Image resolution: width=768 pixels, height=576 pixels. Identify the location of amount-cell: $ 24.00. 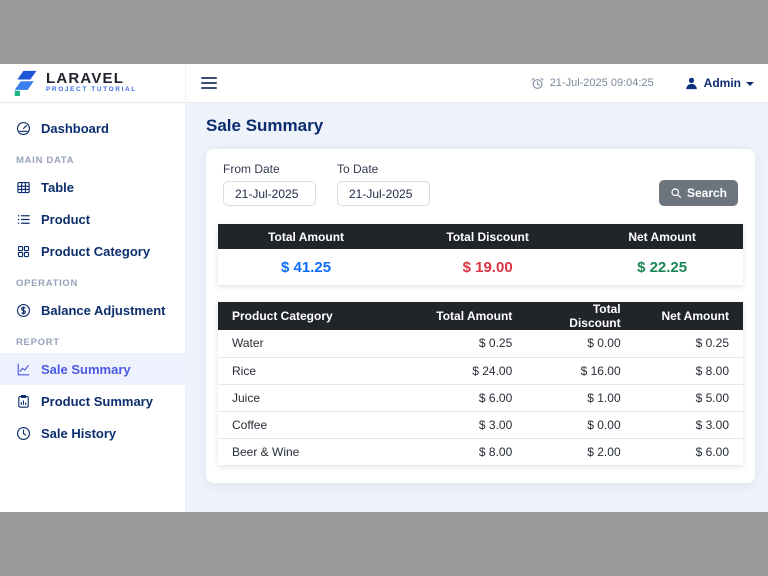
(472, 371).